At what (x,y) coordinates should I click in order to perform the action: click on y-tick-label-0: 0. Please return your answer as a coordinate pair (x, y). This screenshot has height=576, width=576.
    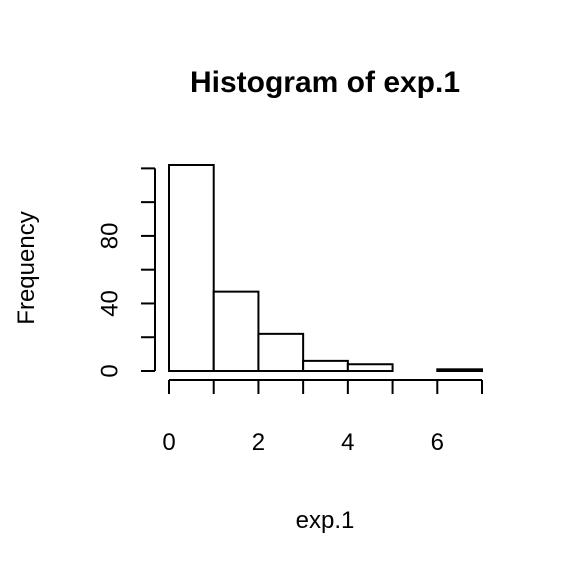
    Looking at the image, I should click on (109, 370).